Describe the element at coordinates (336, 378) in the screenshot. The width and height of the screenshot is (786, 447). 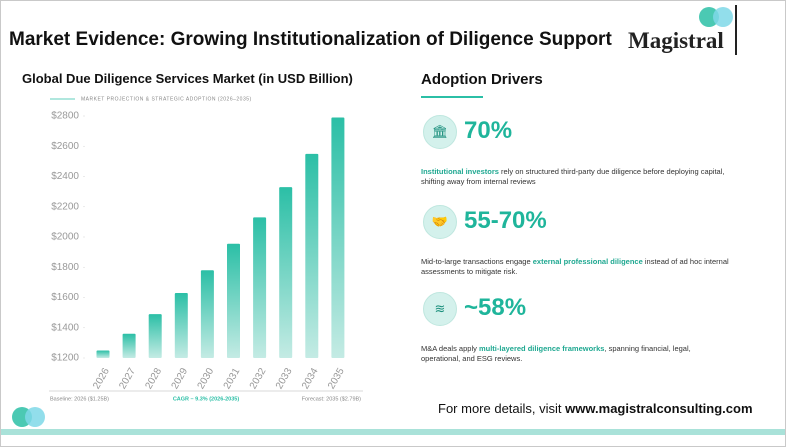
I see `x-tick-label: 2035` at that location.